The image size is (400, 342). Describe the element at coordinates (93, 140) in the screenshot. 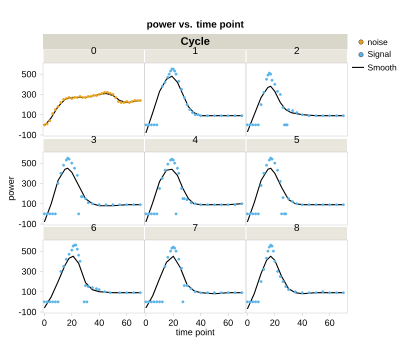

I see `chart-title: 3` at that location.